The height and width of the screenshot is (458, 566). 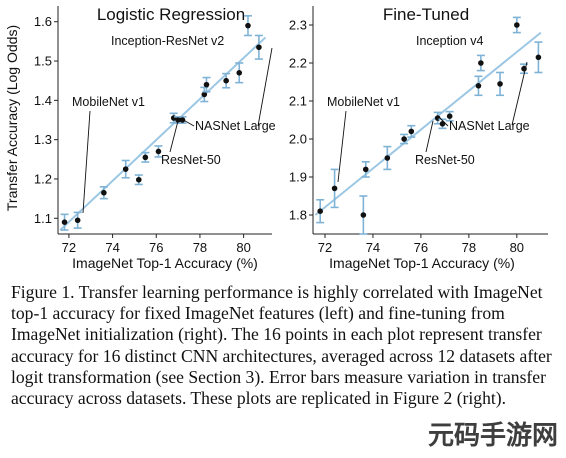 What do you see at coordinates (43, 218) in the screenshot?
I see `left-y-tick-label: 1.1` at bounding box center [43, 218].